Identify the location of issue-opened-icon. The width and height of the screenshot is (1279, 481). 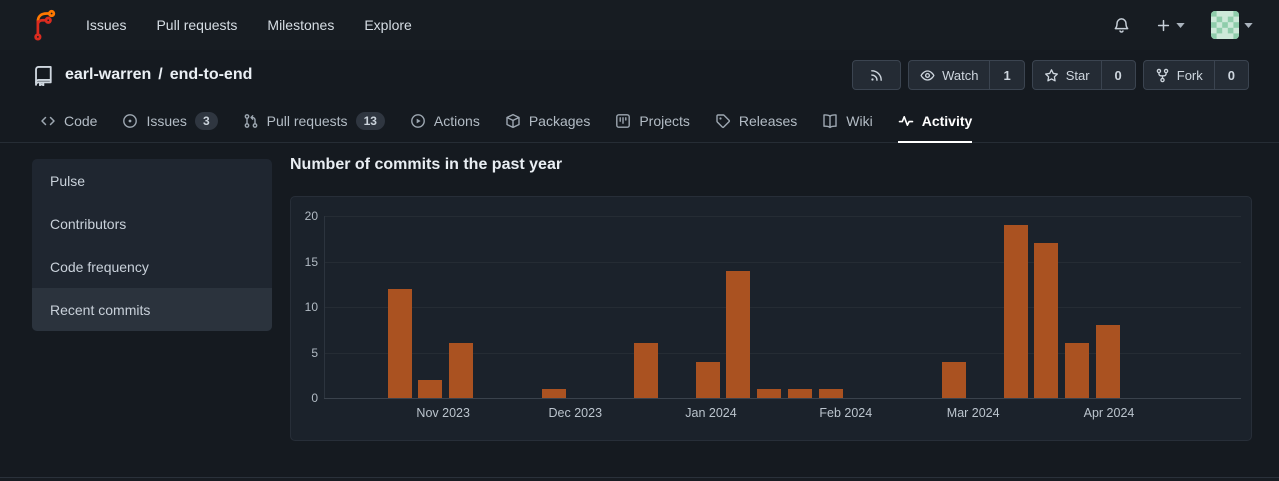
(130, 121).